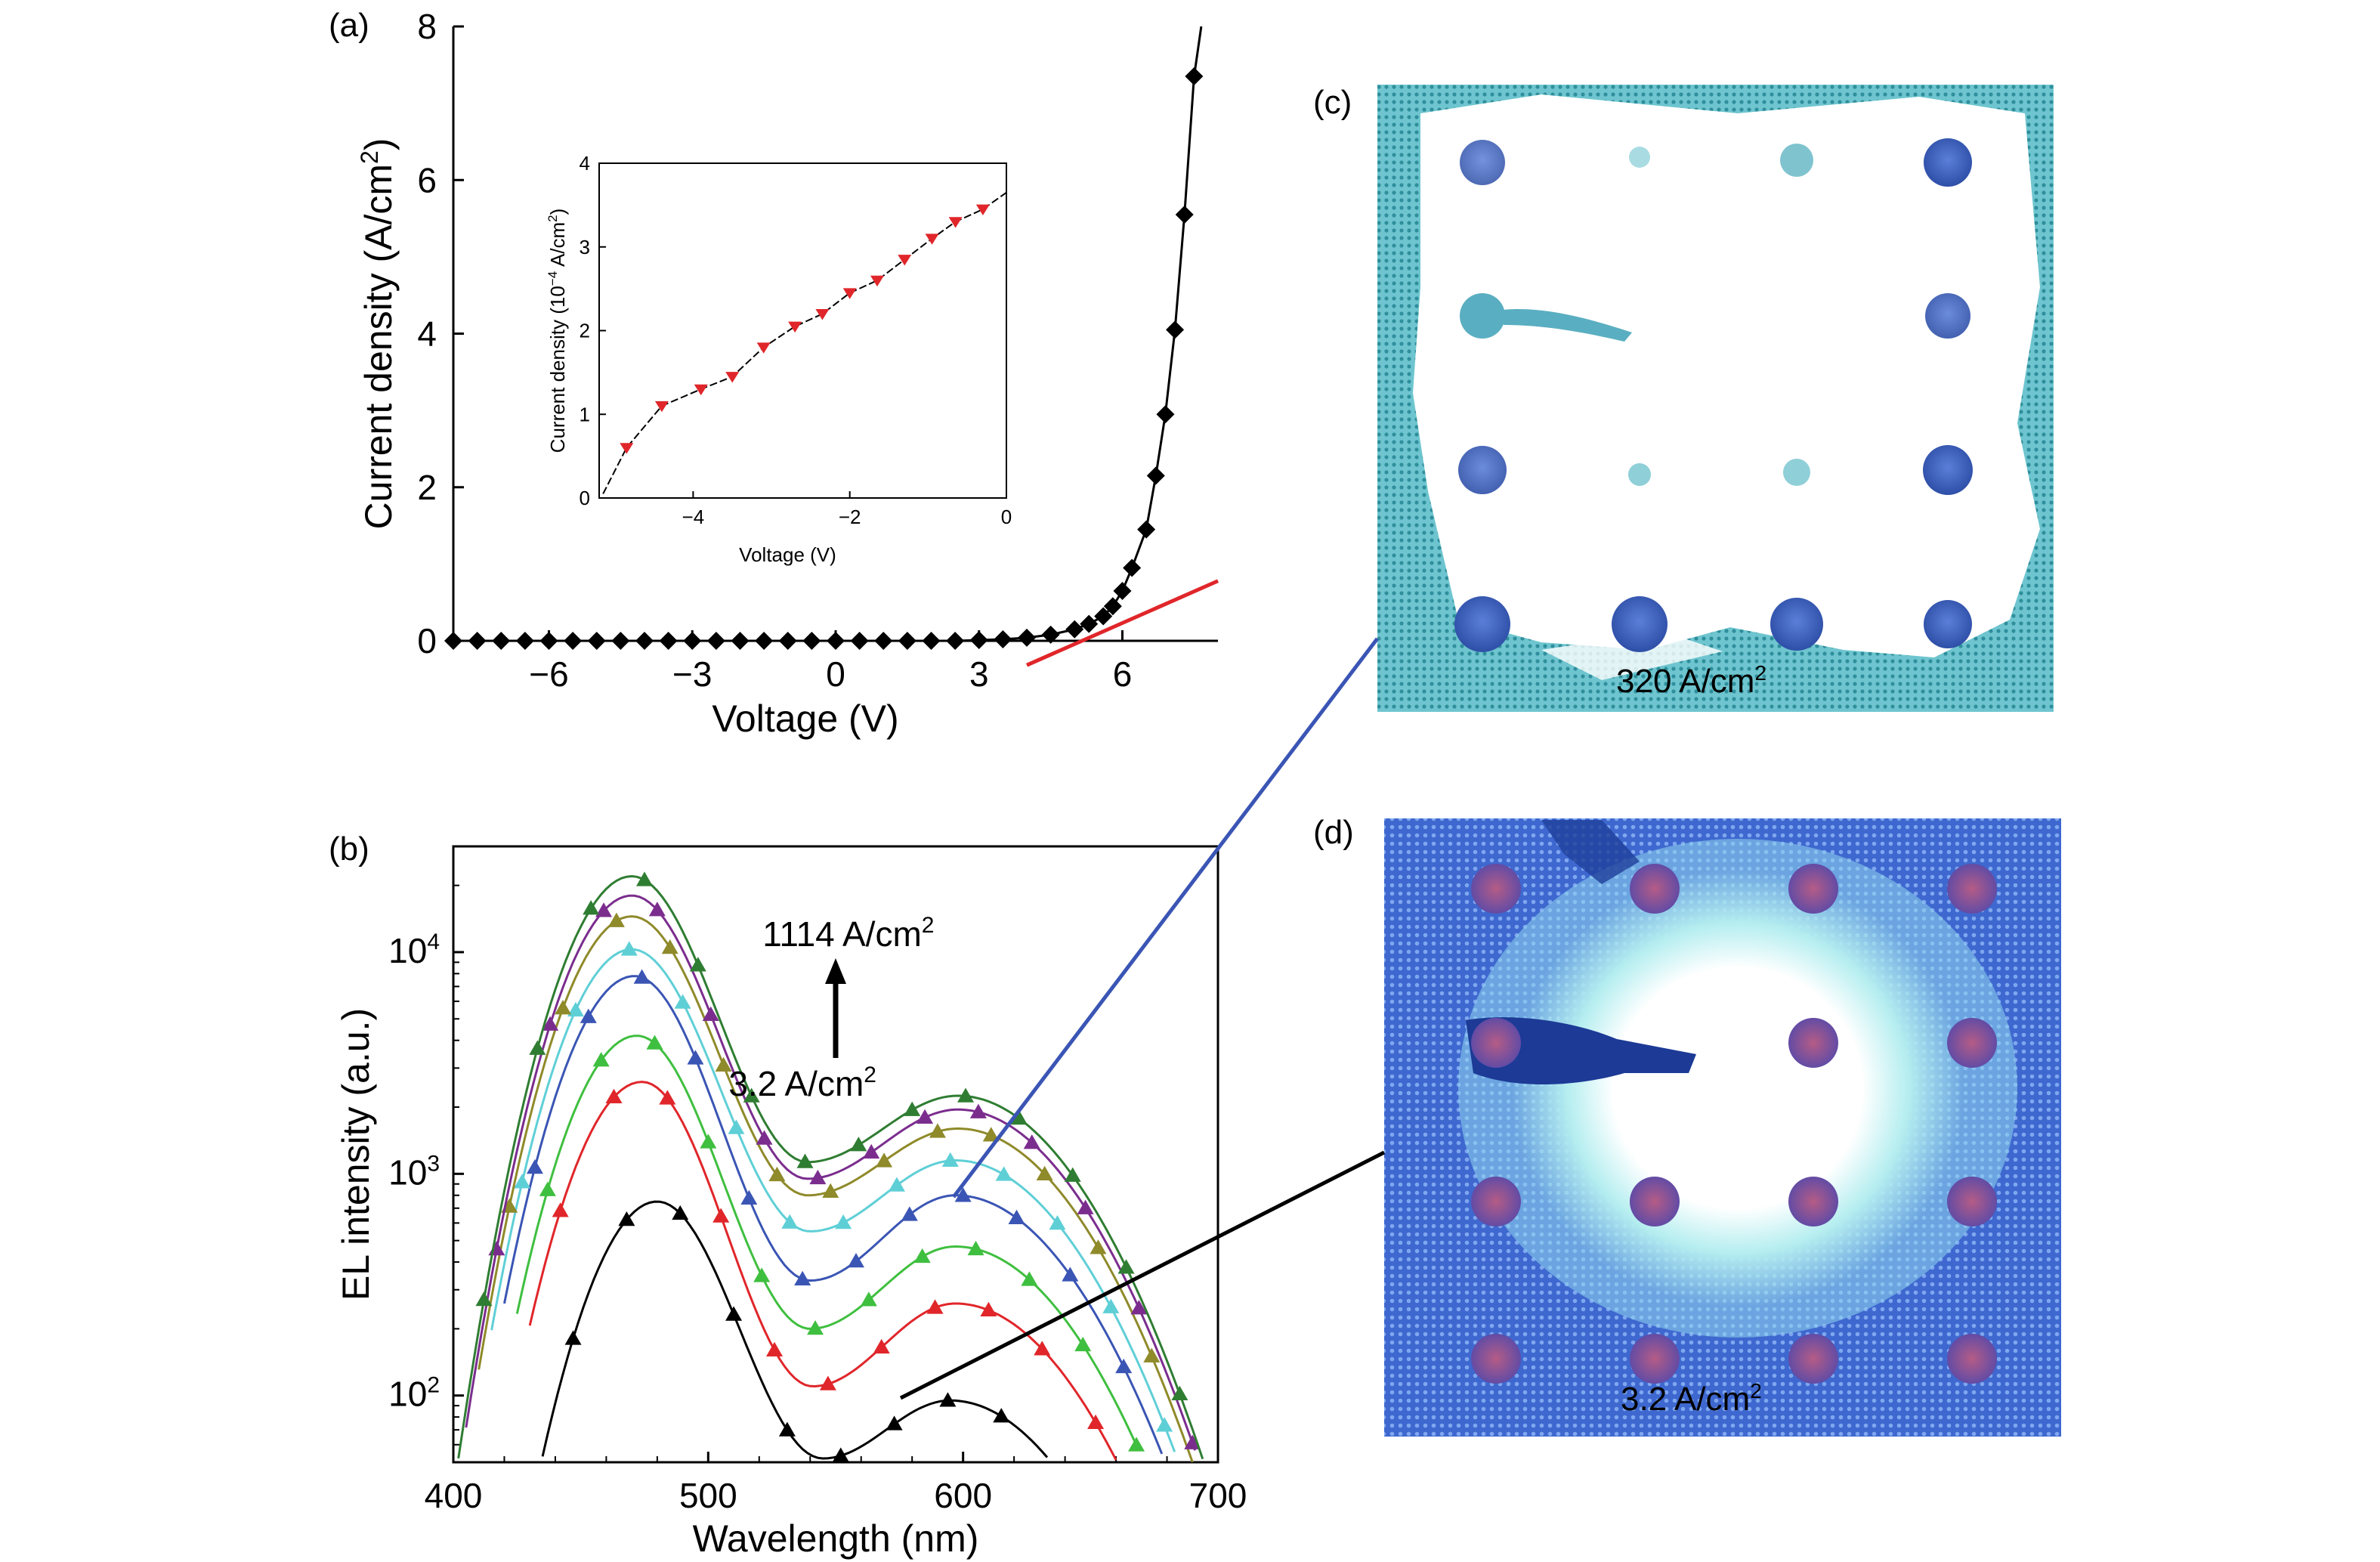  Describe the element at coordinates (1760, 673) in the screenshot. I see `panel-c-caption-sup: 2` at that location.